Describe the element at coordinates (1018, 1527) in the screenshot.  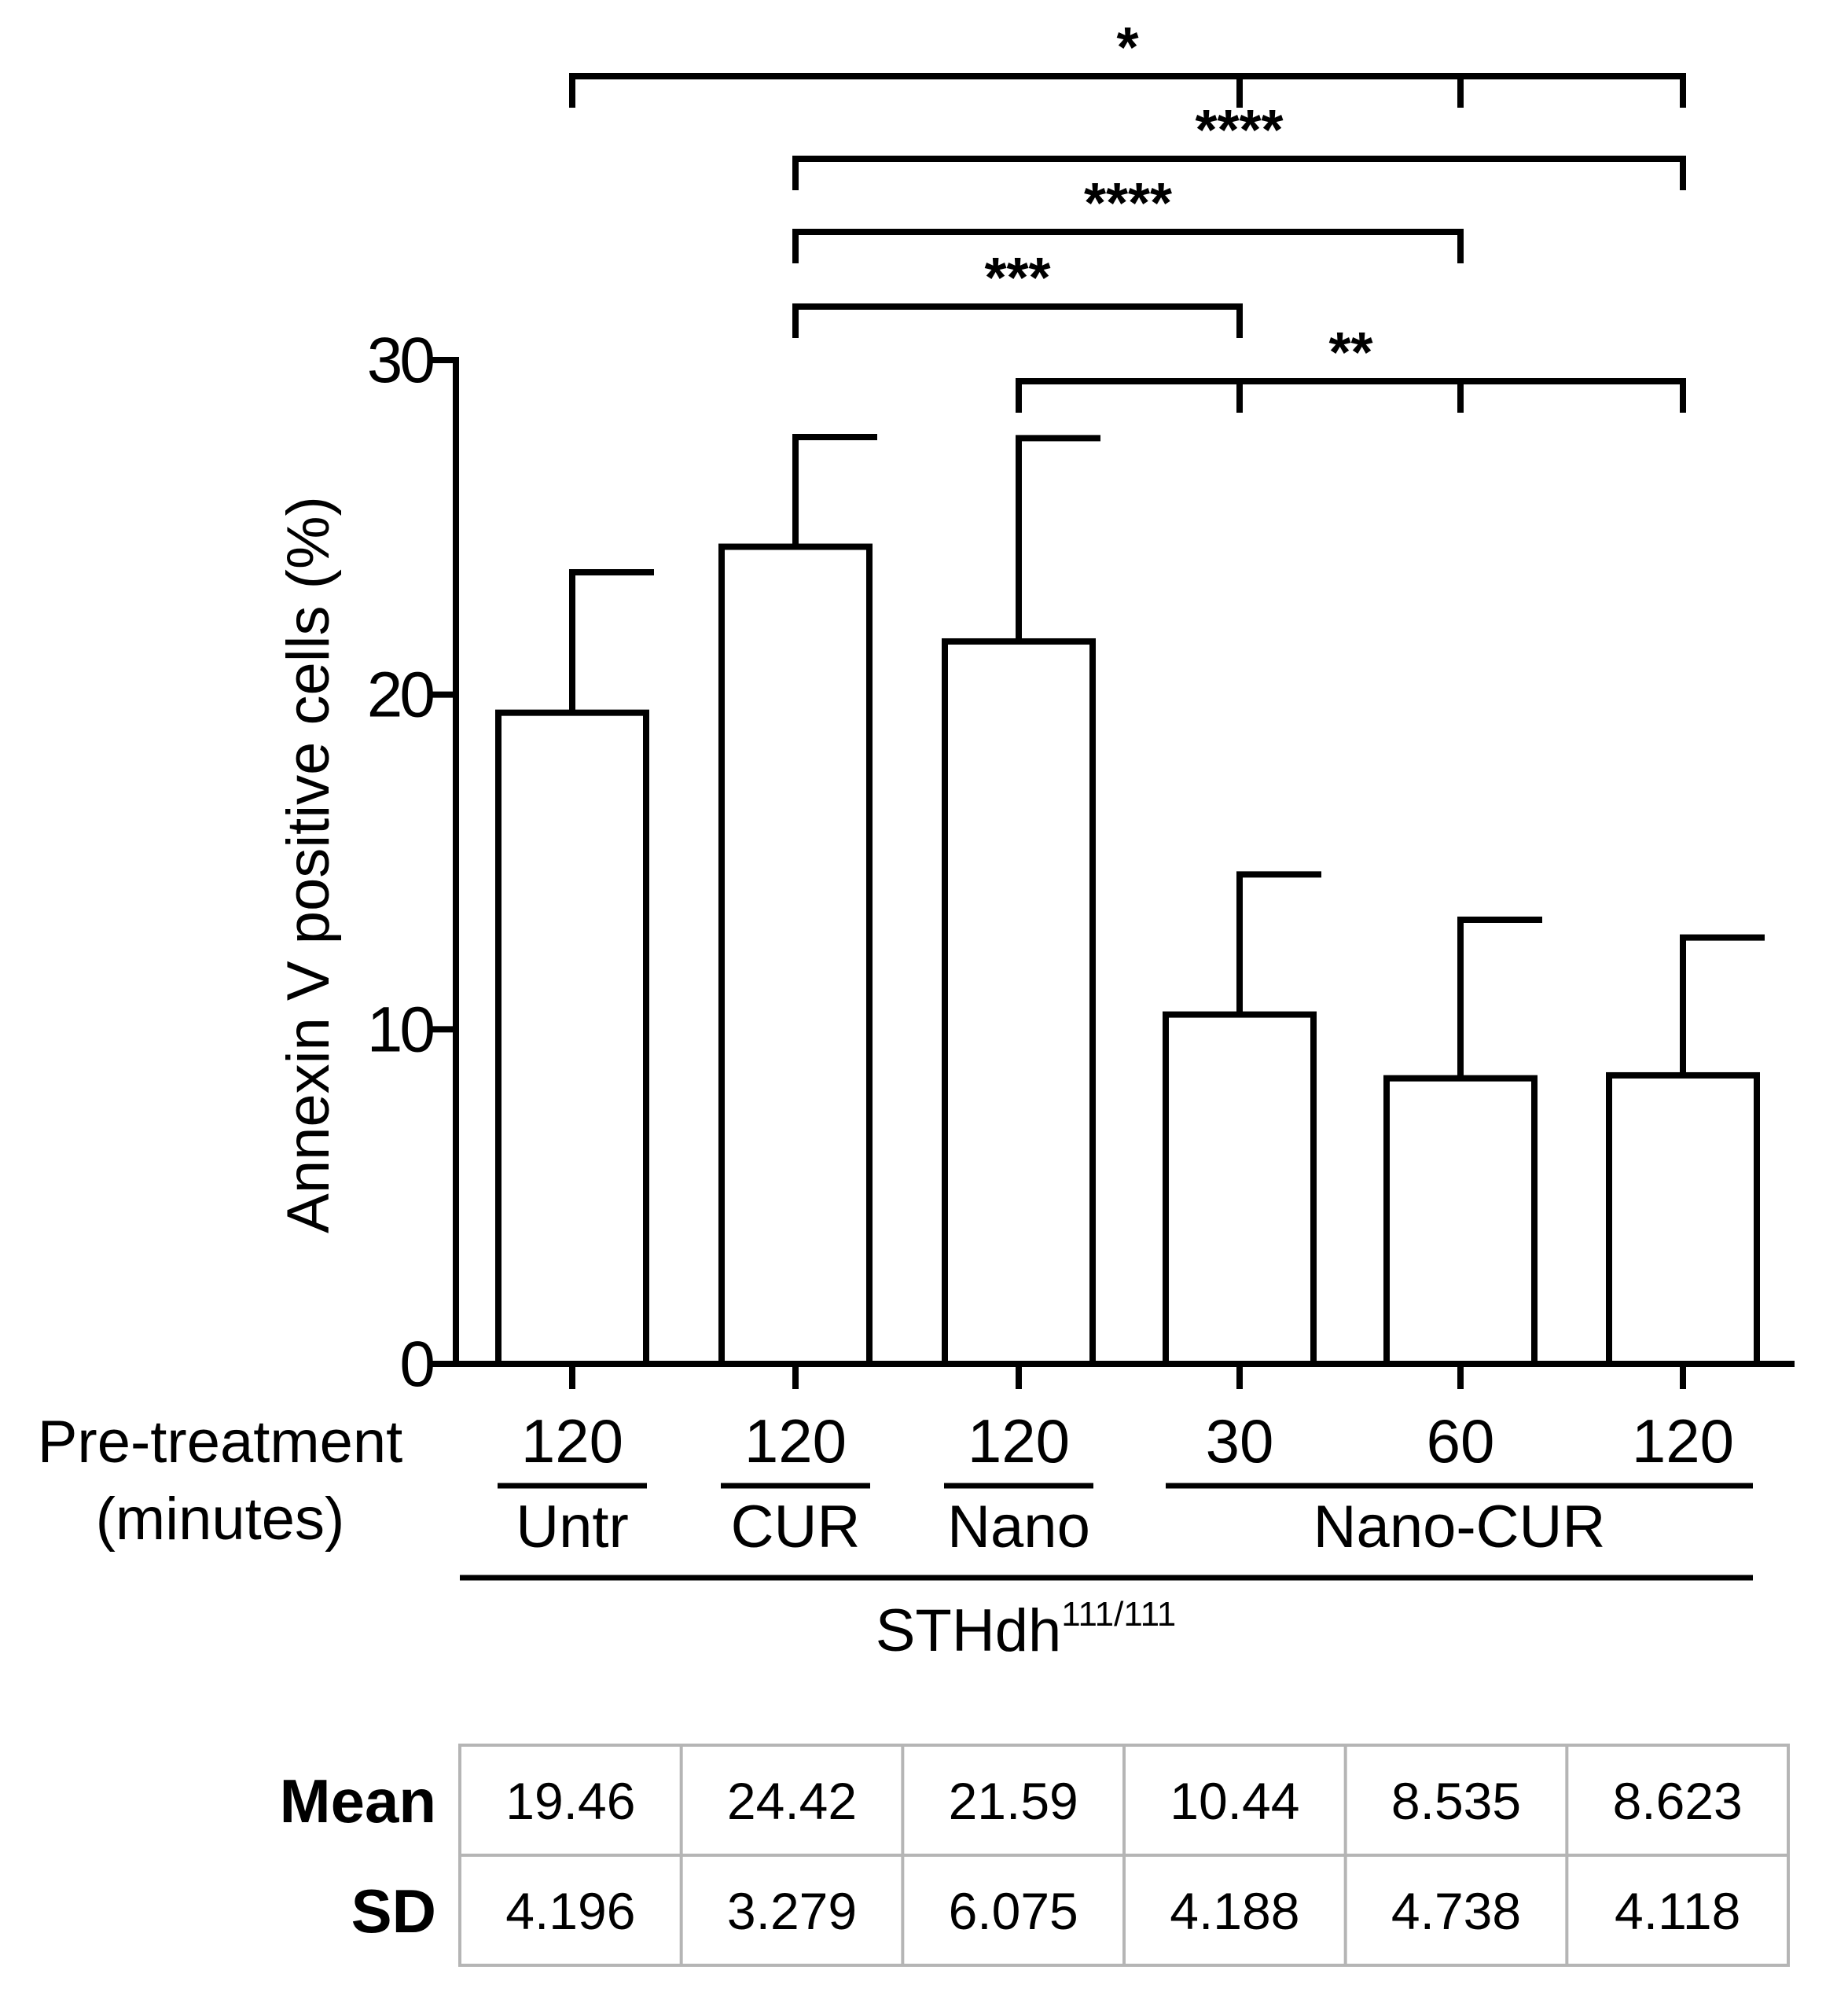
I see `group-label: Nano` at that location.